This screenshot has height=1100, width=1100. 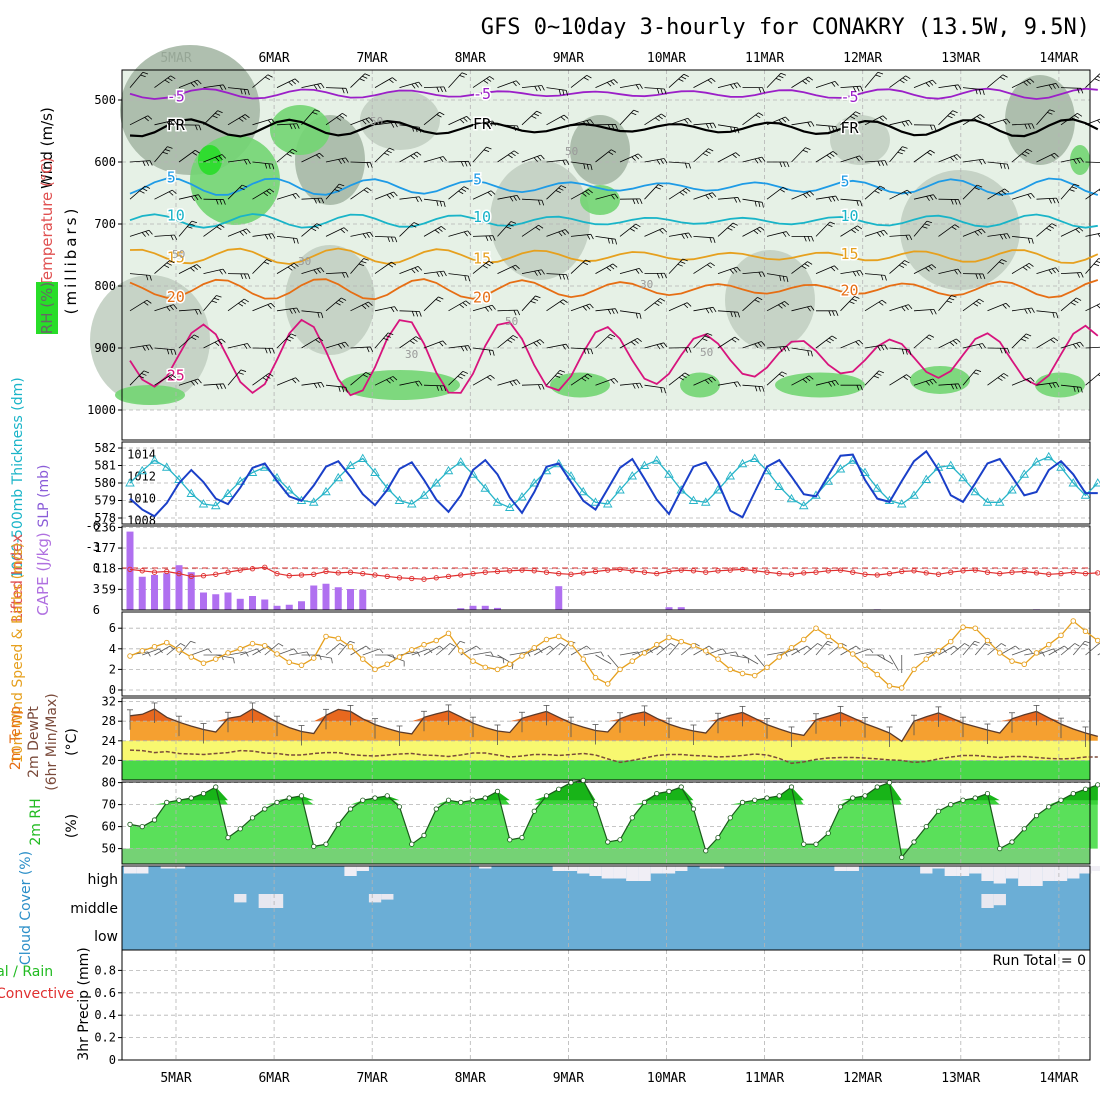 What do you see at coordinates (47, 308) in the screenshot?
I see `rh-legend-swatch` at bounding box center [47, 308].